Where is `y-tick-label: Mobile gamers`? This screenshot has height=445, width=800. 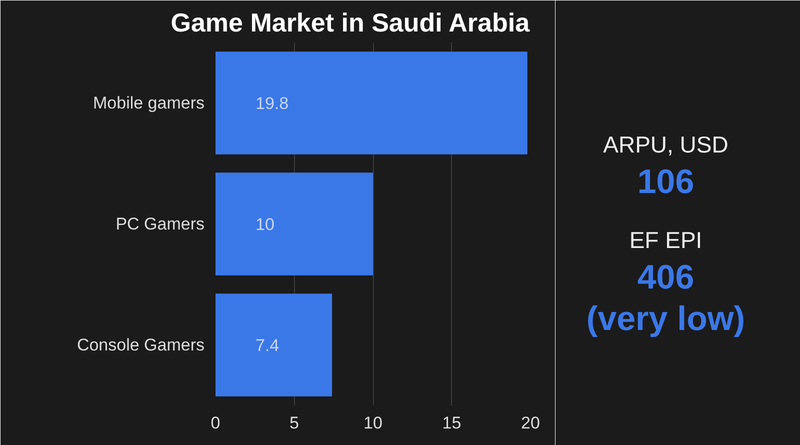 y-tick-label: Mobile gamers is located at coordinates (149, 103).